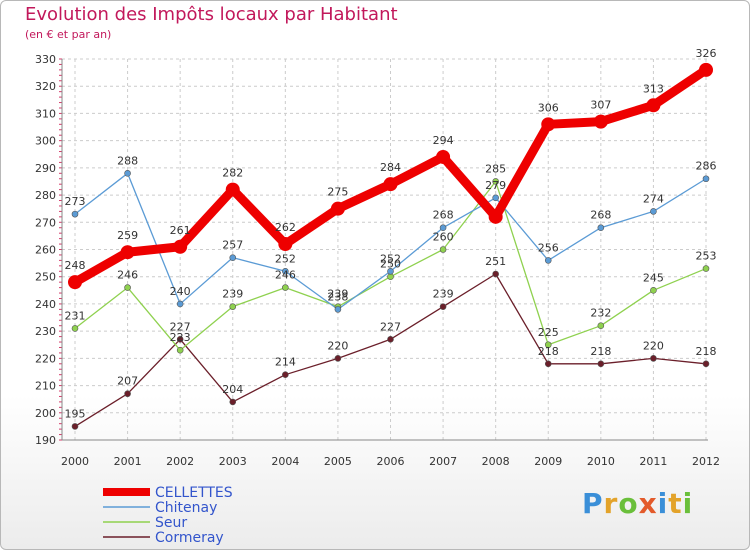 This screenshot has height=550, width=750. Describe the element at coordinates (495, 168) in the screenshot. I see `data-label: 285` at that location.